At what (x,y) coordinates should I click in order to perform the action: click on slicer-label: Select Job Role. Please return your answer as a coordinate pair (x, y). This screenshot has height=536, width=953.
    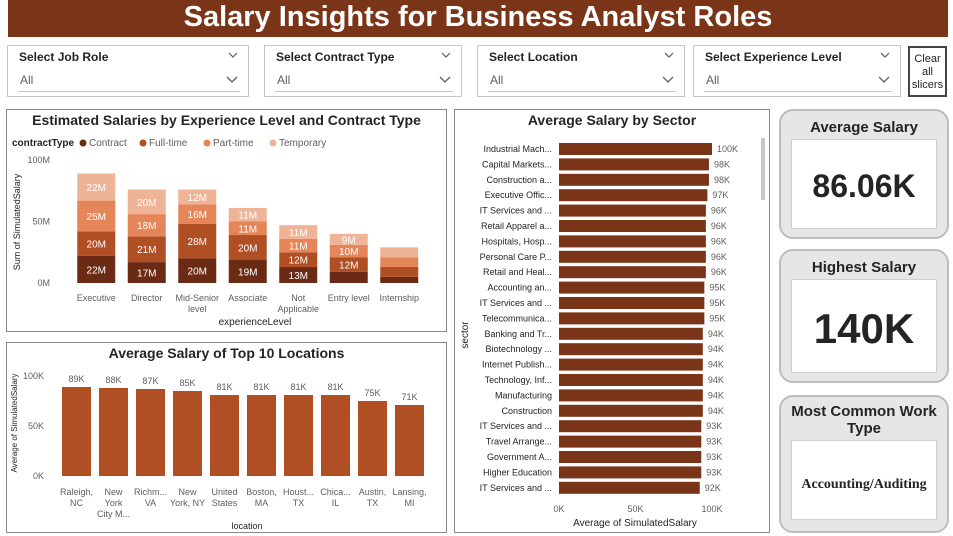
    Looking at the image, I should click on (64, 57).